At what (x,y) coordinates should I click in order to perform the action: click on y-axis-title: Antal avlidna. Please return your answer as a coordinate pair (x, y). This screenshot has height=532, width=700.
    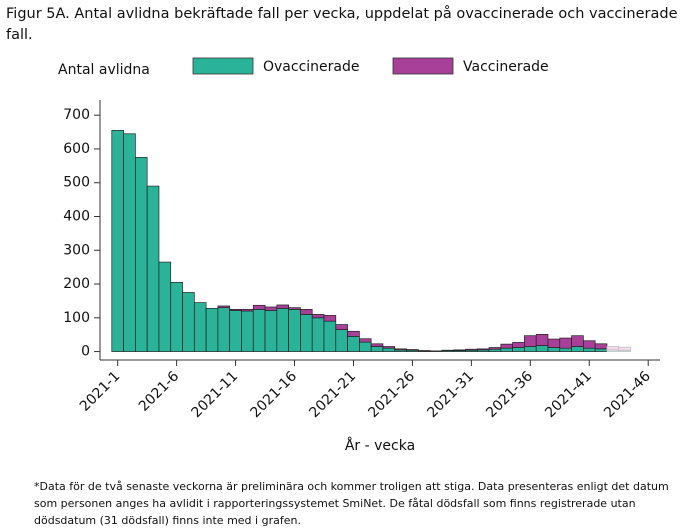
    Looking at the image, I should click on (104, 70).